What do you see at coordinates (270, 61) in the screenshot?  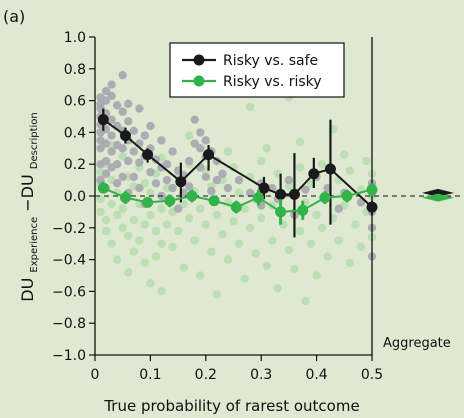 I see `legend-label-risky-safe: Risky vs. safe` at bounding box center [270, 61].